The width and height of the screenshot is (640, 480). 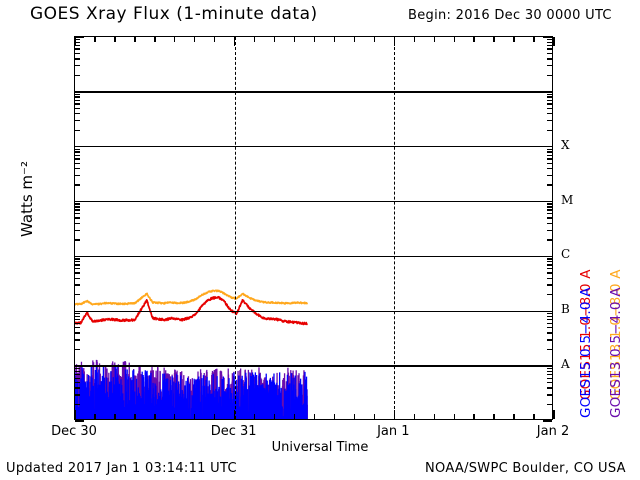 I want to click on flare-class-A: A, so click(x=565, y=364).